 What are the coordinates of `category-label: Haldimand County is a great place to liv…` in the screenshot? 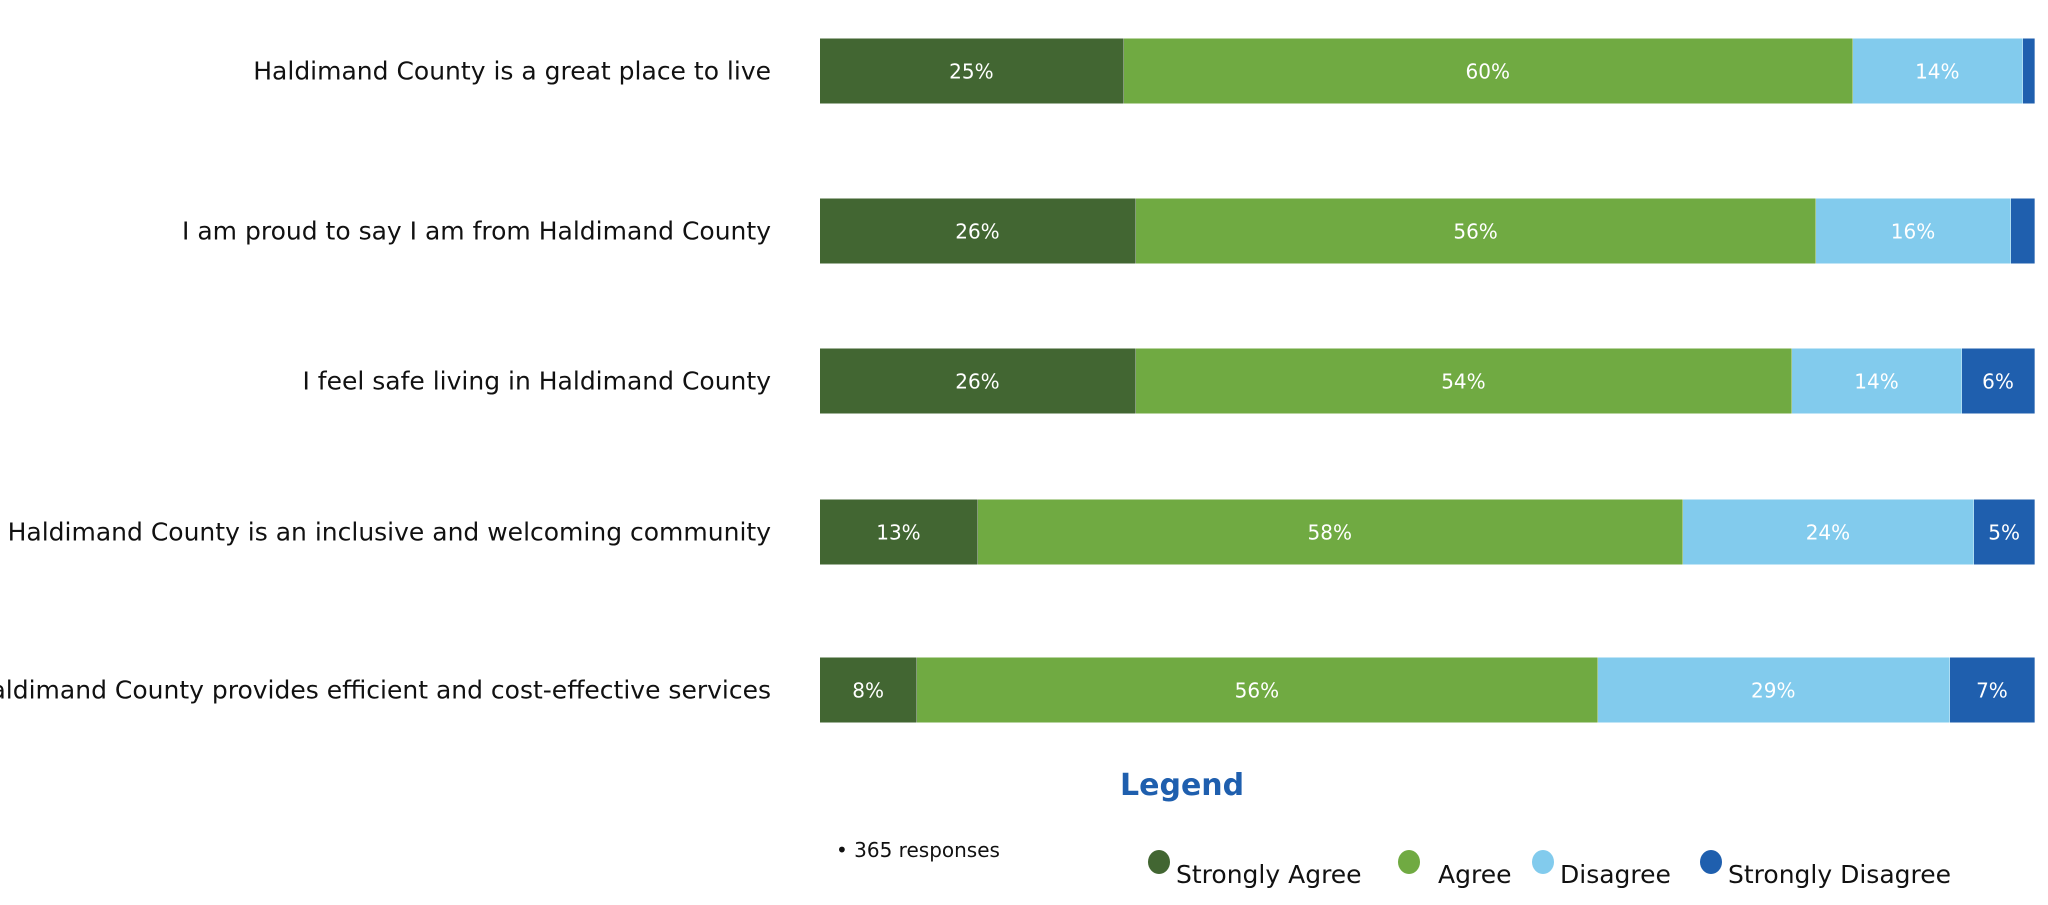 It's located at (512, 71).